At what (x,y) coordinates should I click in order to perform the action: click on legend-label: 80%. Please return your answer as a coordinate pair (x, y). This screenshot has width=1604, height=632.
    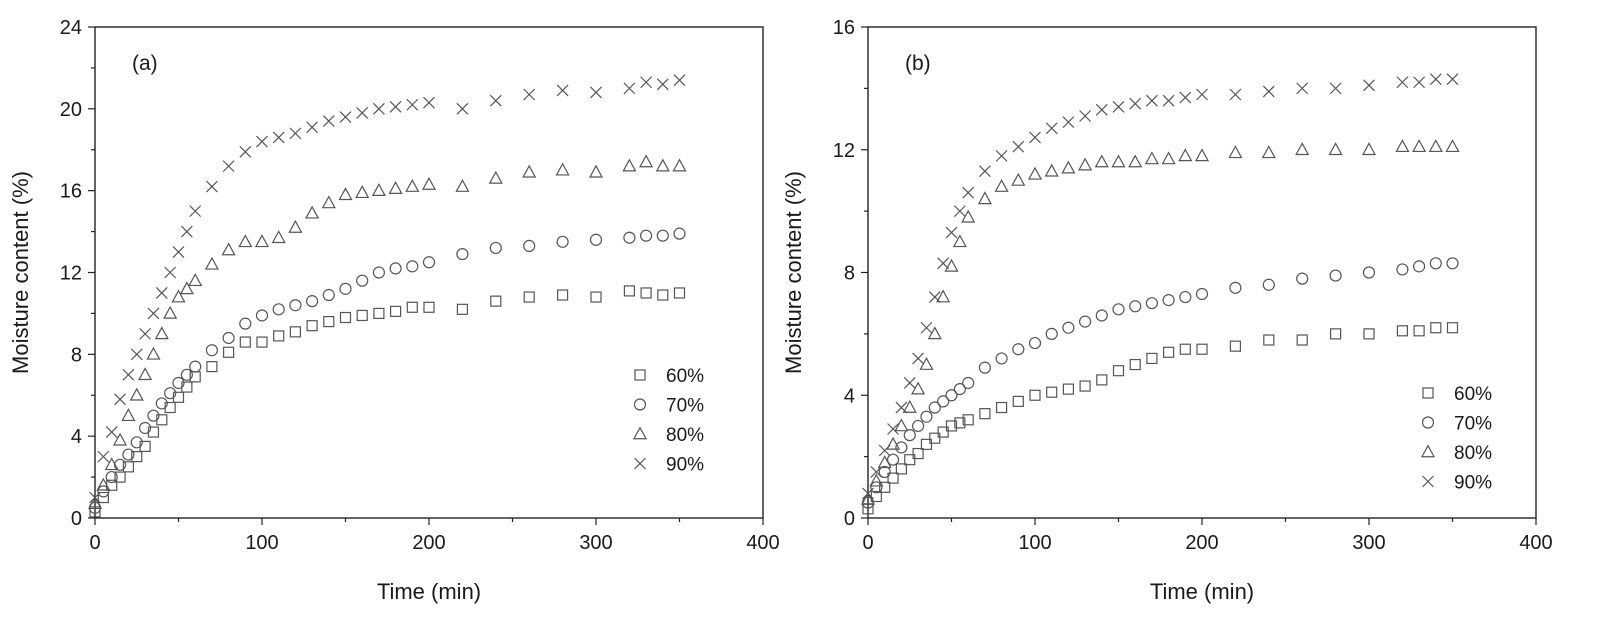
    Looking at the image, I should click on (685, 435).